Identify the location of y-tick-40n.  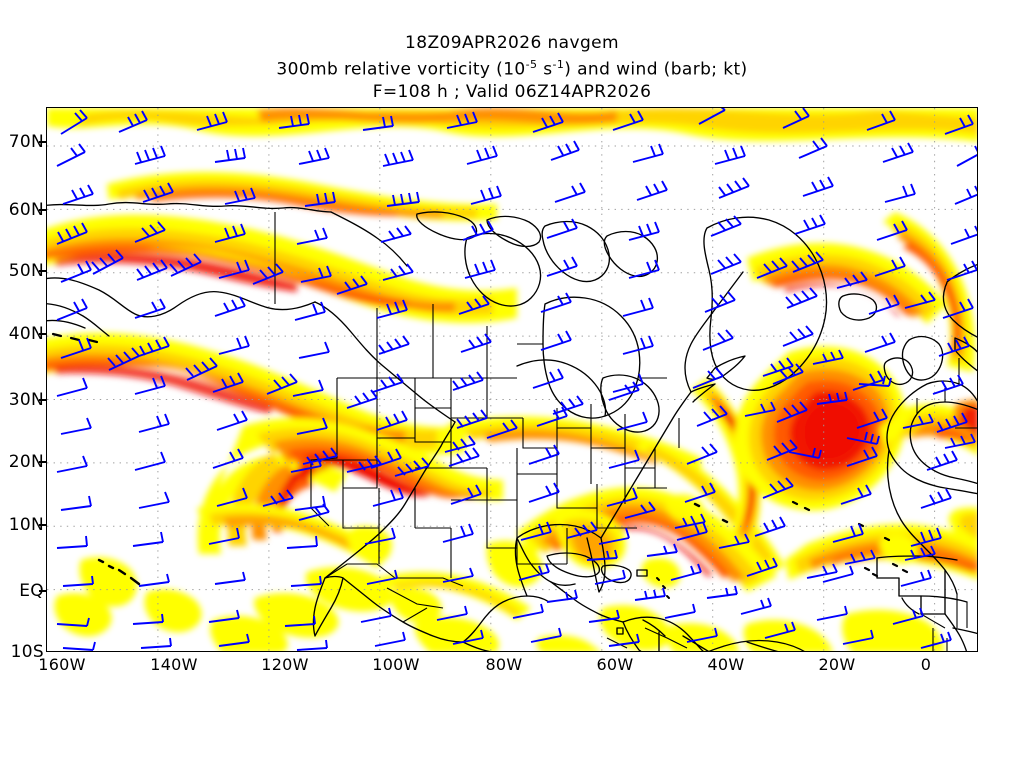
(43, 334).